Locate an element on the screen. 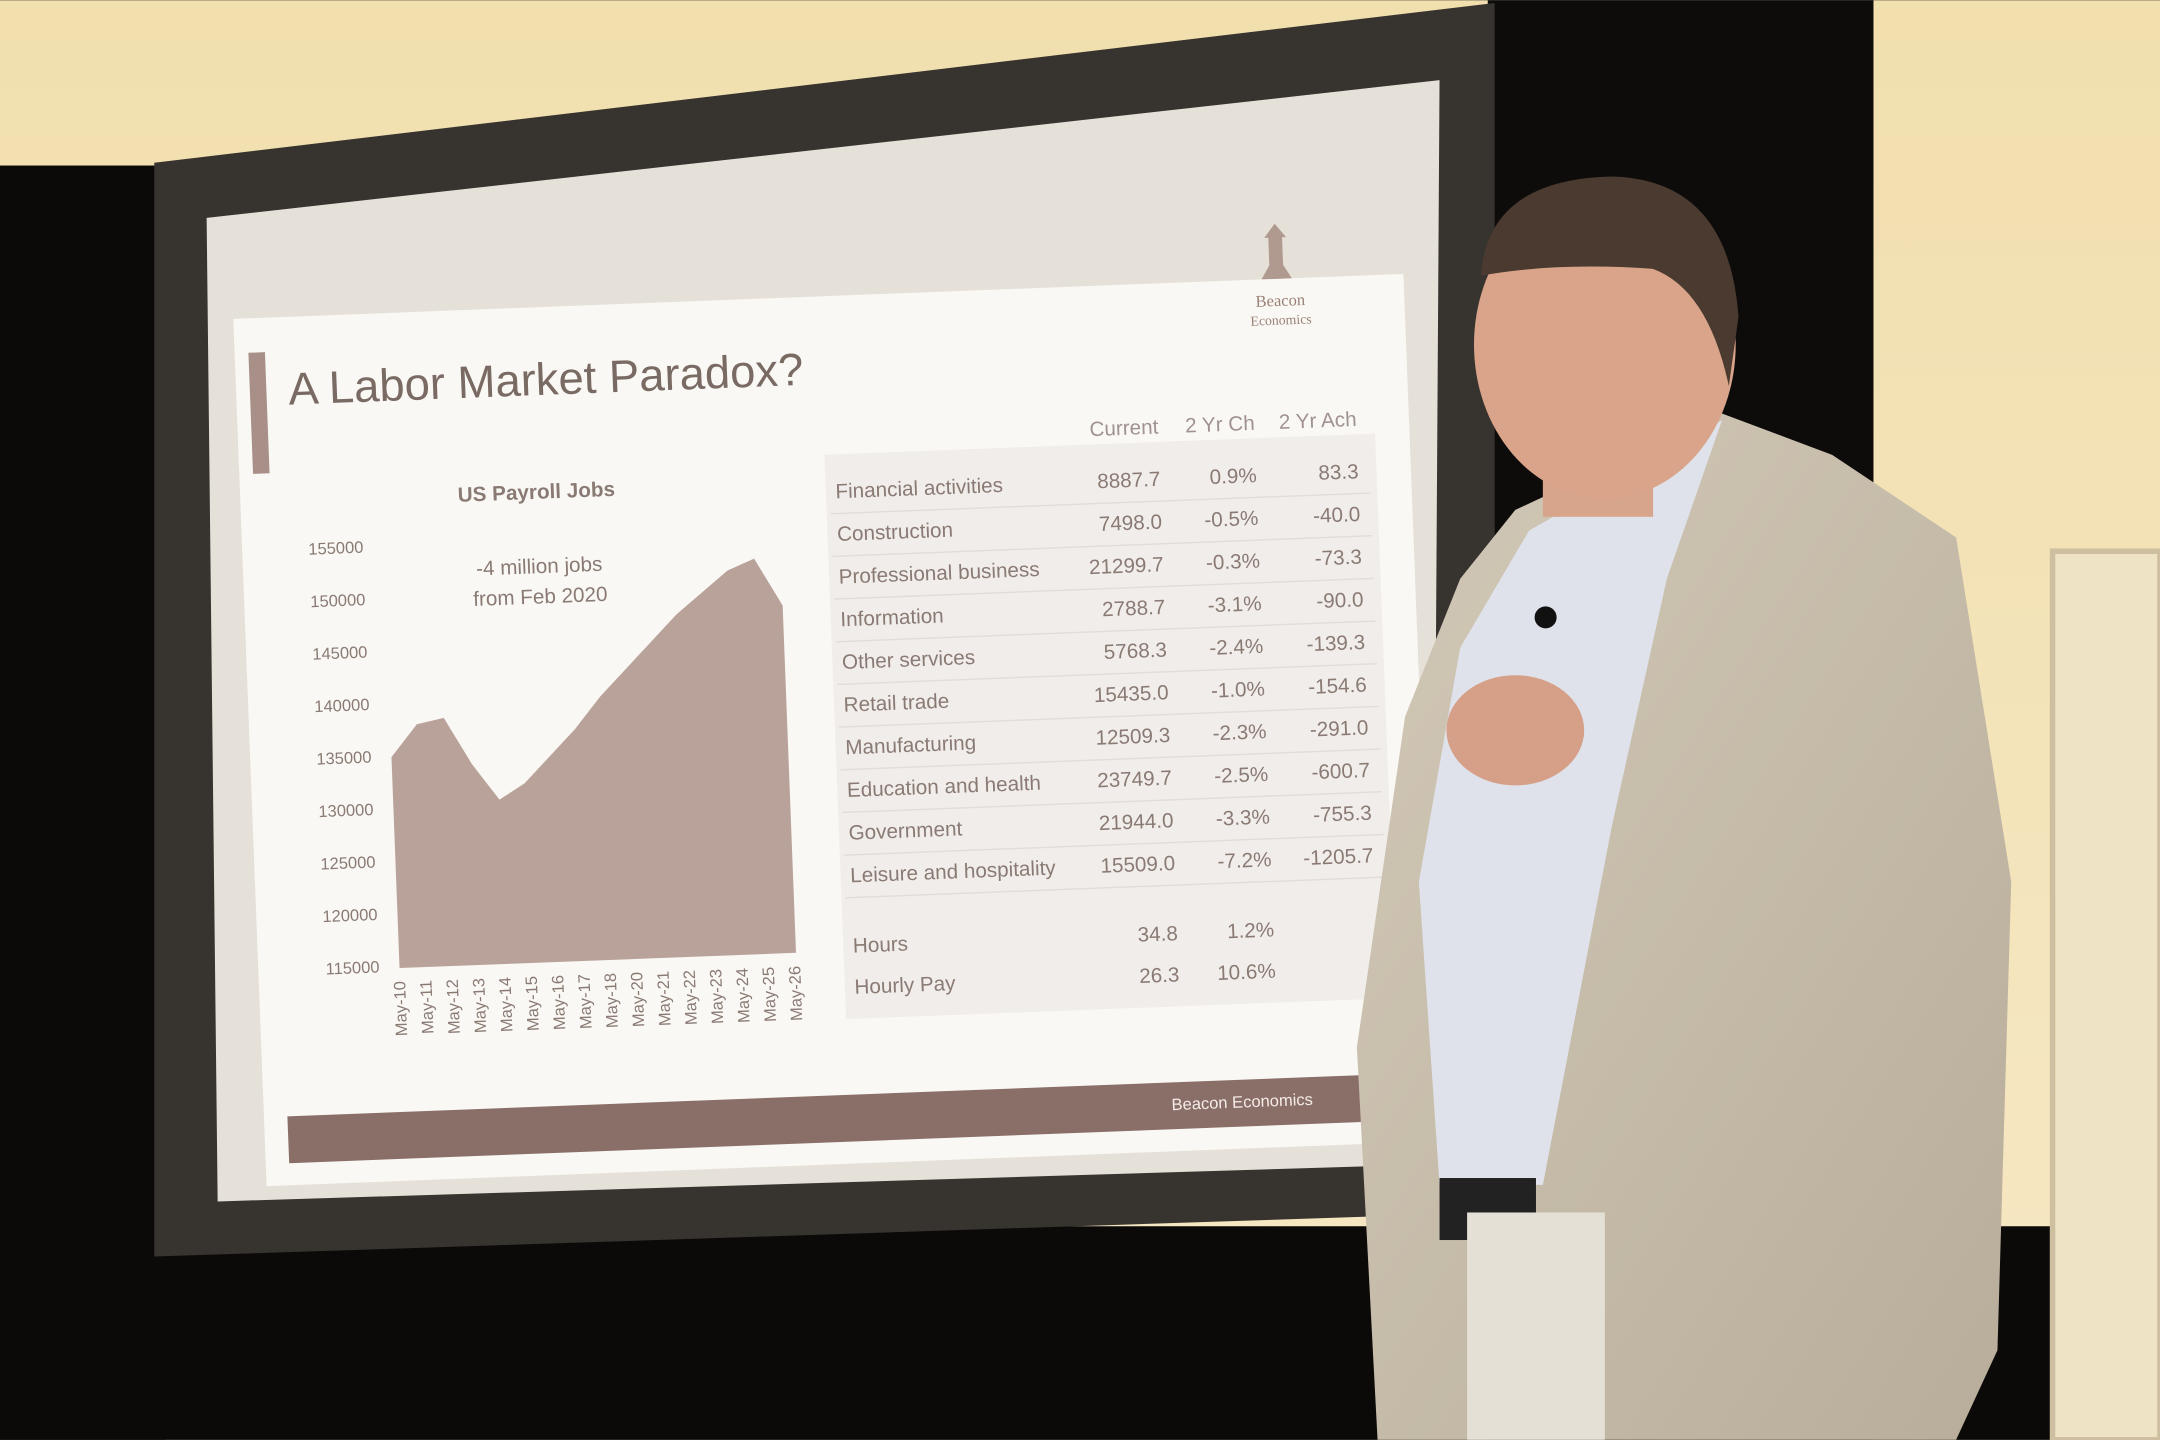 The height and width of the screenshot is (1440, 2160). title-bar is located at coordinates (259, 413).